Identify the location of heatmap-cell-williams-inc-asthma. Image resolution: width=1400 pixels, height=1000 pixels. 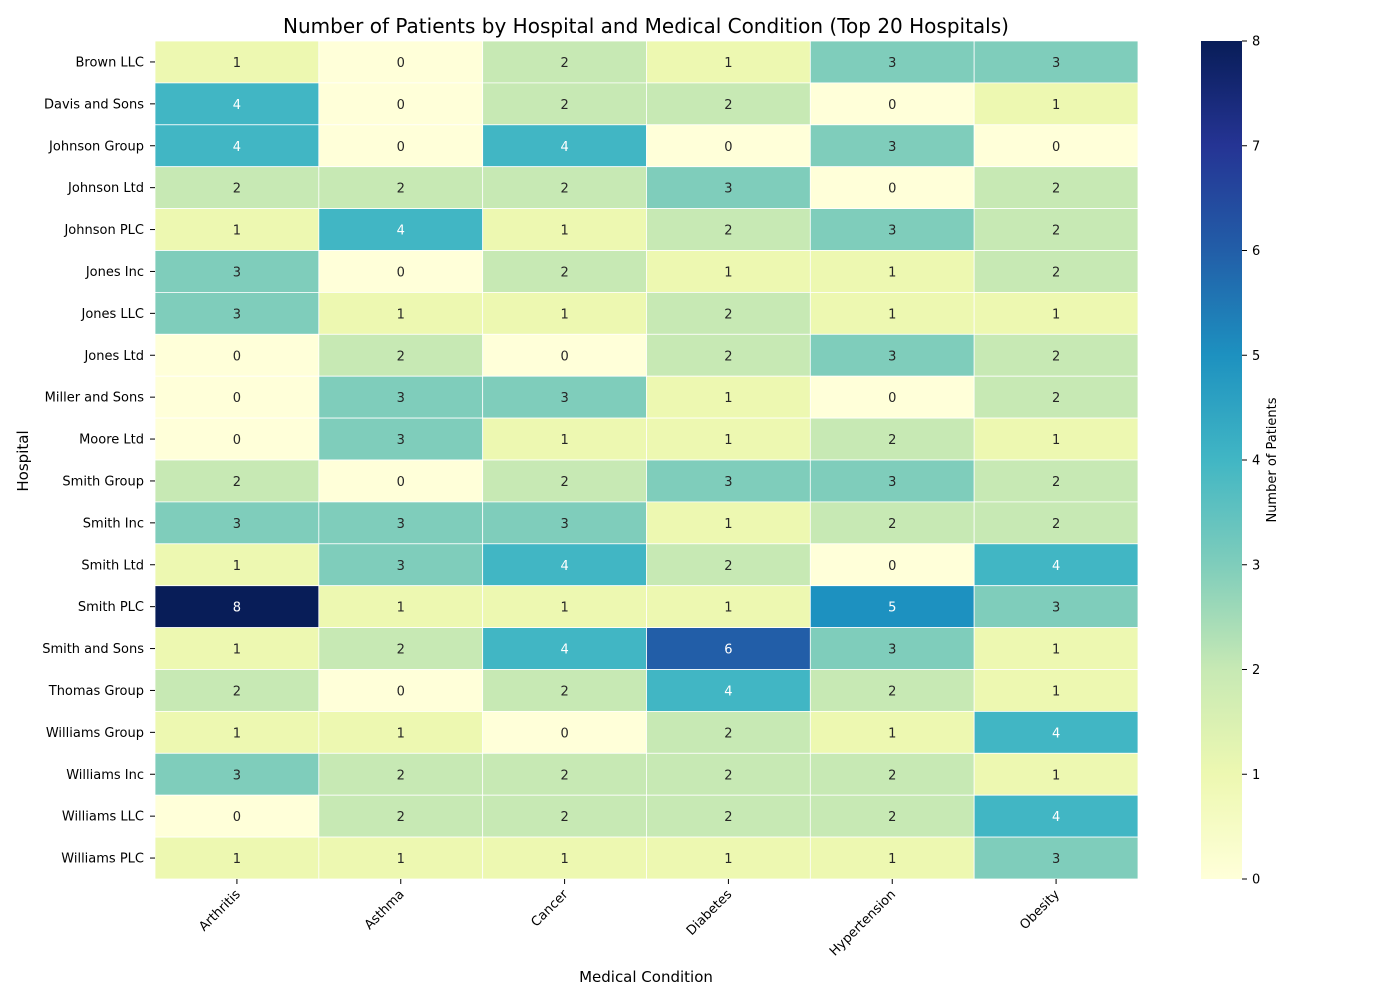
(401, 774).